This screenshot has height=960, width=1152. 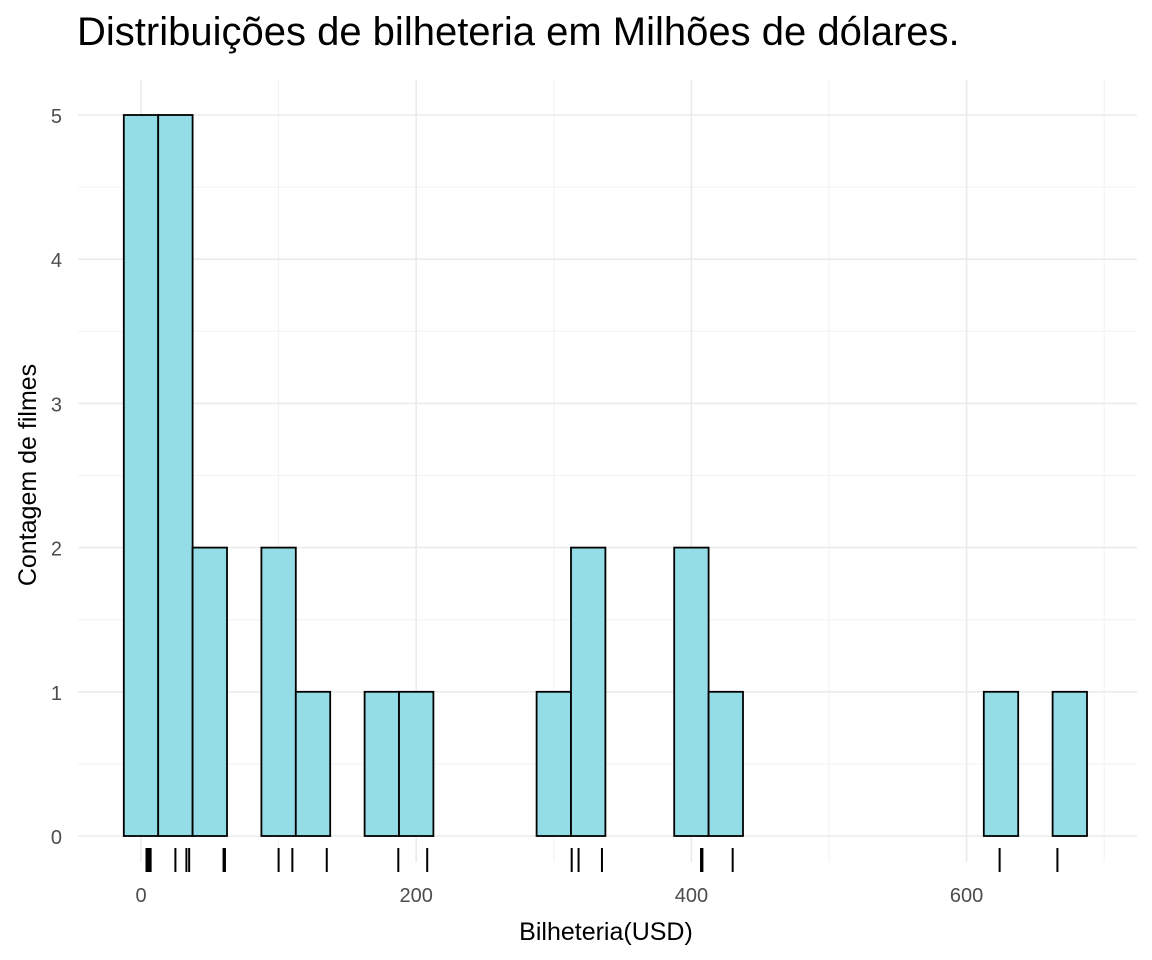 What do you see at coordinates (602, 860) in the screenshot?
I see `rug-marks` at bounding box center [602, 860].